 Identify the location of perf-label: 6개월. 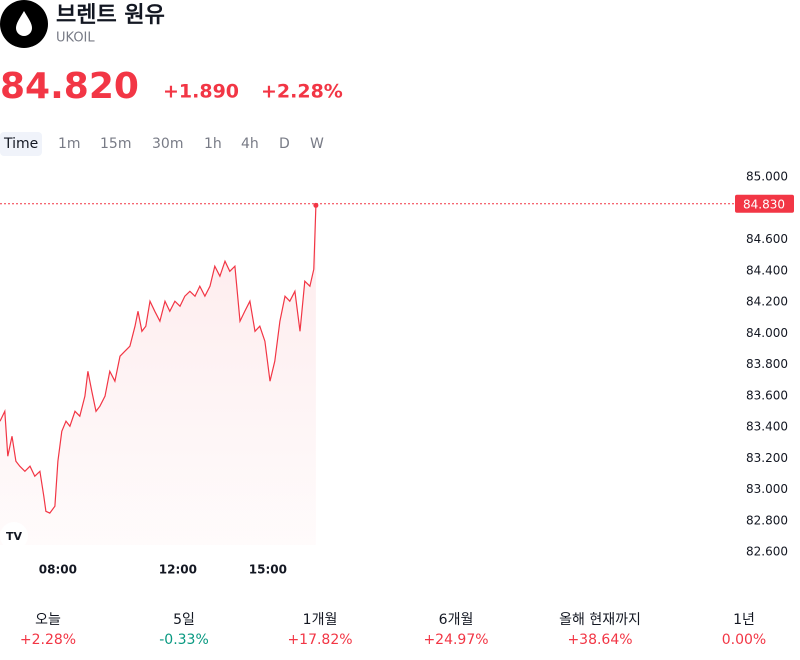
(456, 620).